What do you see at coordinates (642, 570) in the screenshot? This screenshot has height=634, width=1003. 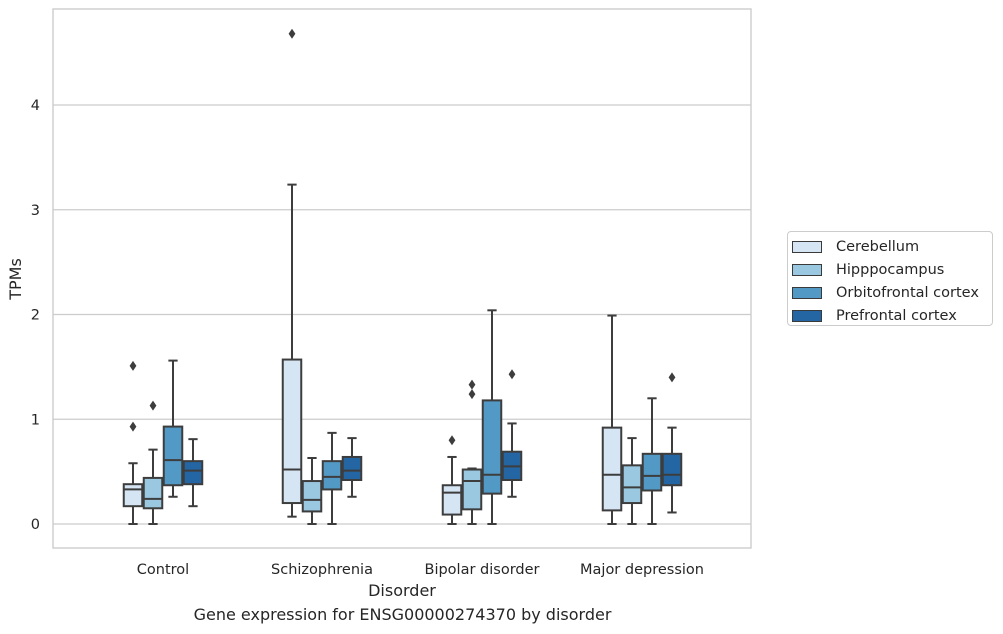 I see `x-tick-label: Major depression` at bounding box center [642, 570].